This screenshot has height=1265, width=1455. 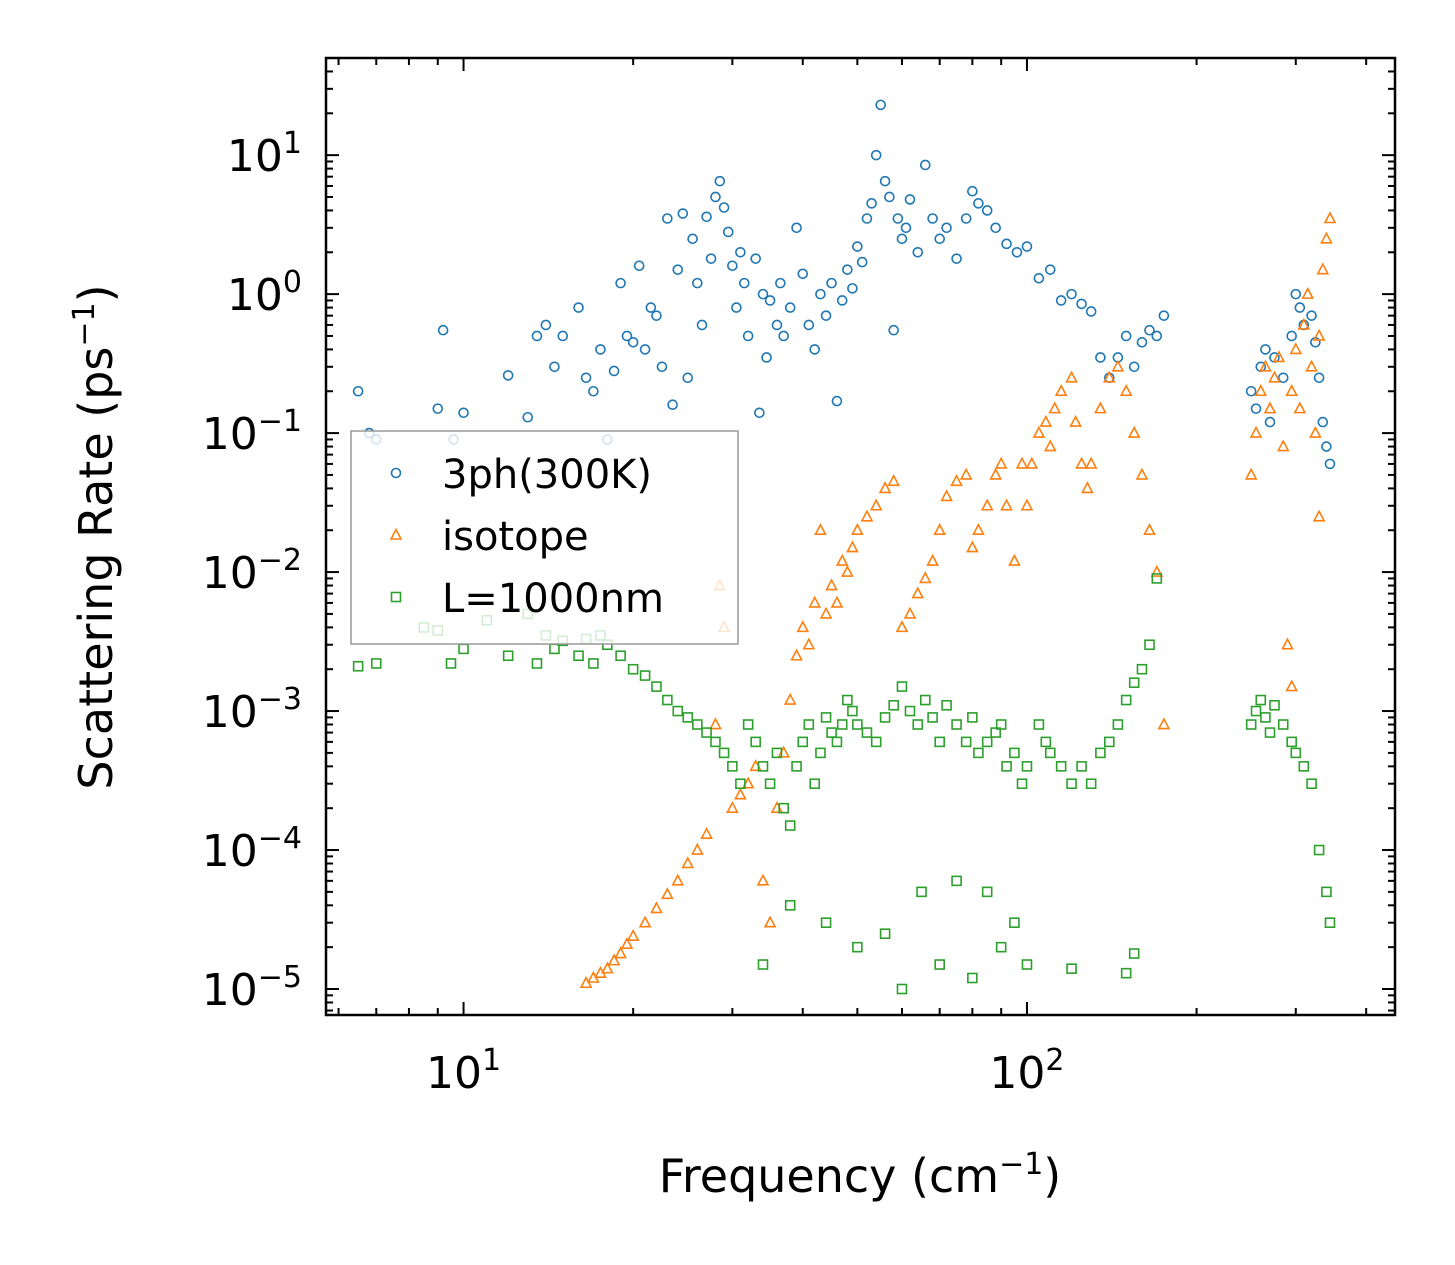 What do you see at coordinates (463, 1071) in the screenshot?
I see `x-tick-label: 101` at bounding box center [463, 1071].